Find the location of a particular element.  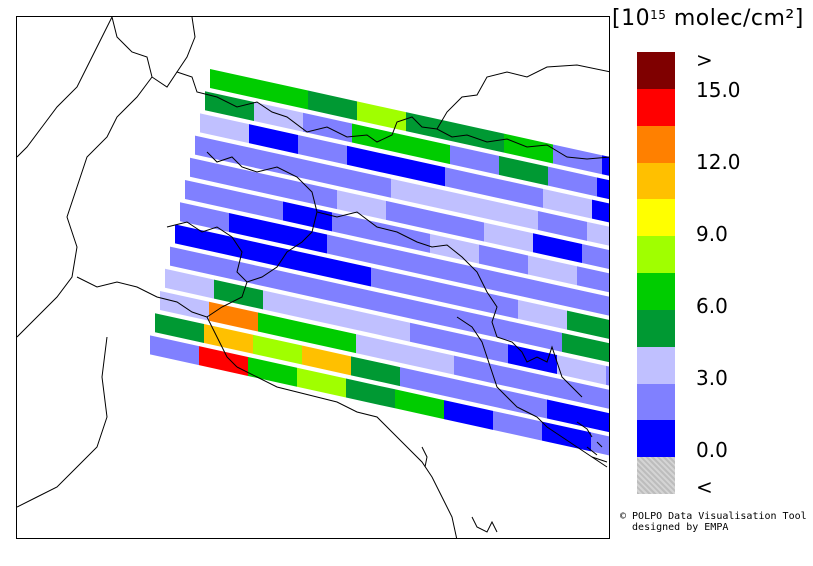

legend-tick-label: 12.0 is located at coordinates (718, 162).